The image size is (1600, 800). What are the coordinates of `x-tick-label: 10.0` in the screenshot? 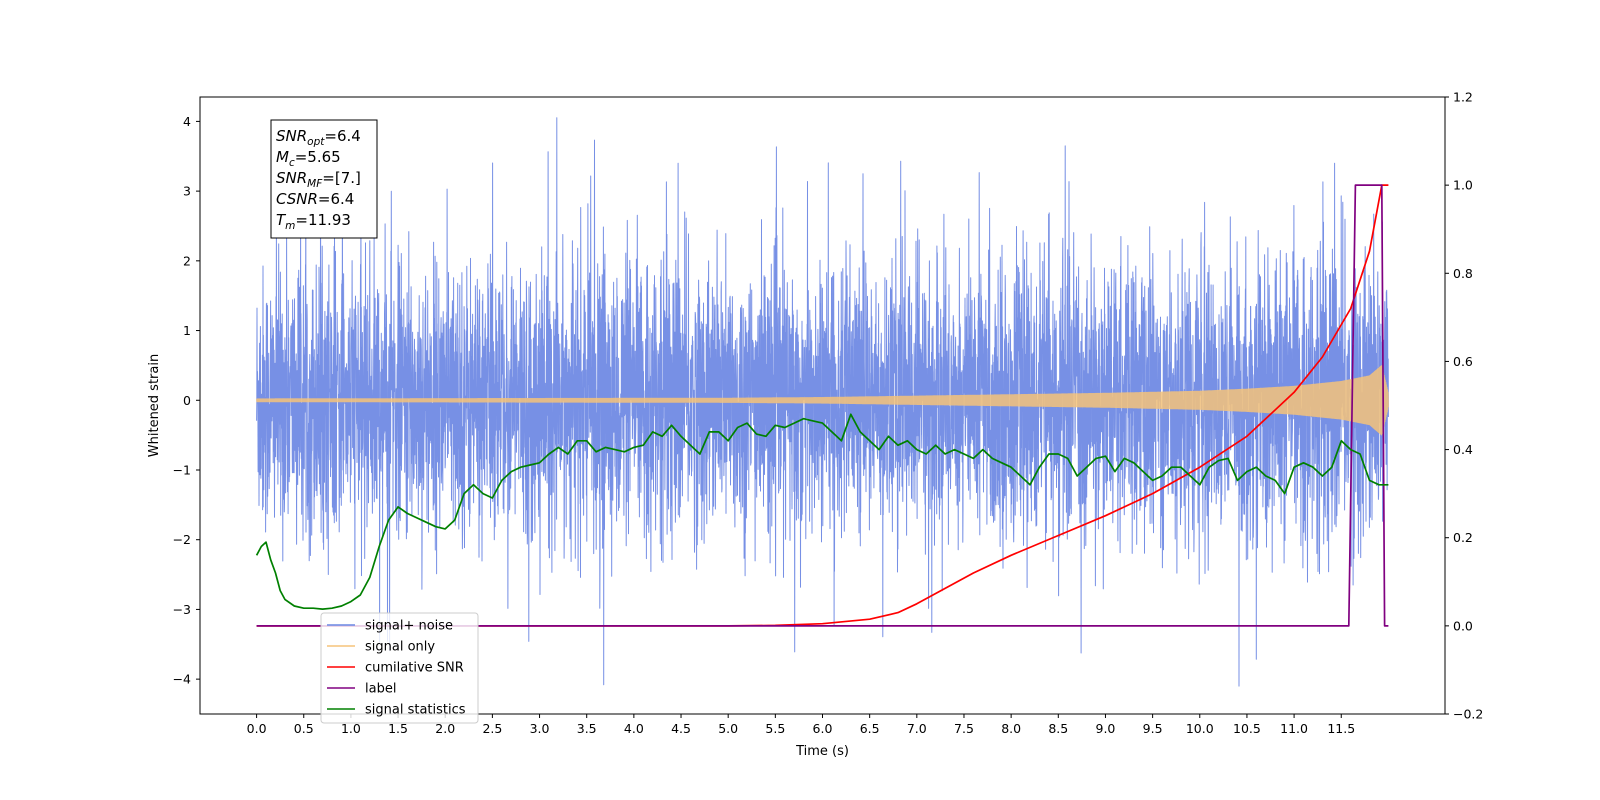 It's located at (1200, 728).